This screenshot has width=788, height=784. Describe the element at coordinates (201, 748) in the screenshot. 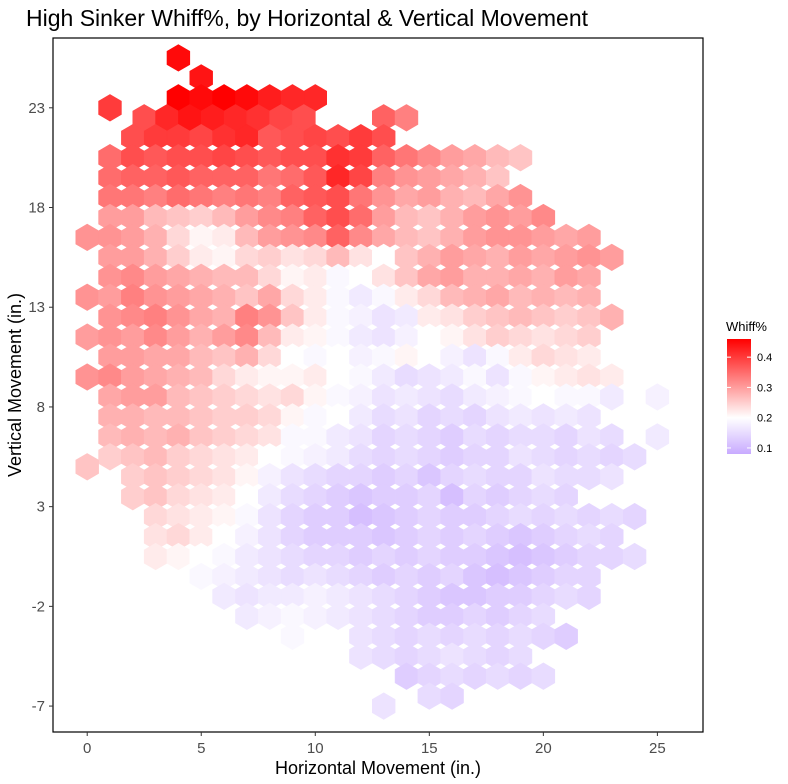

I see `x-tick-label: 5` at that location.